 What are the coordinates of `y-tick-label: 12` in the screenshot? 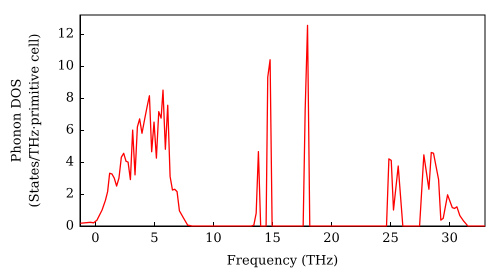 It's located at (65, 34).